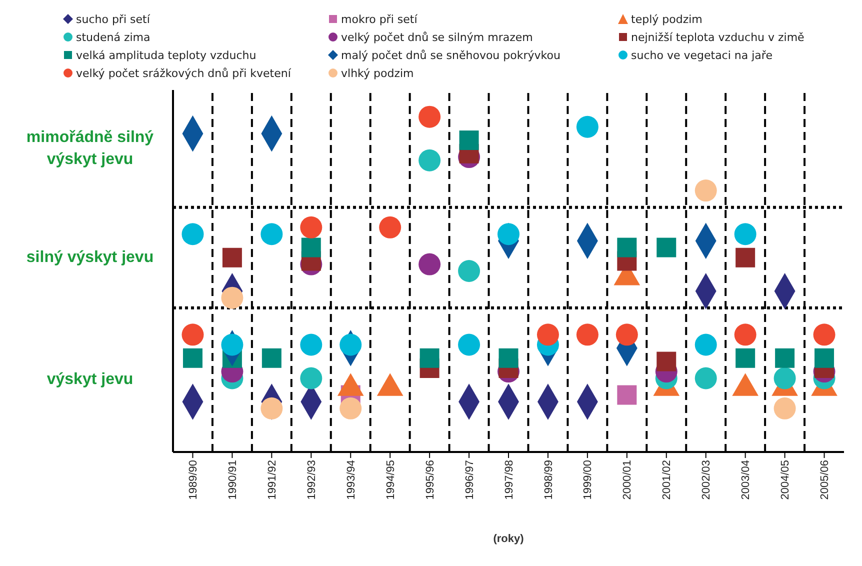 This screenshot has height=566, width=862. Describe the element at coordinates (509, 480) in the screenshot. I see `x-tick-label: 1997/98` at that location.